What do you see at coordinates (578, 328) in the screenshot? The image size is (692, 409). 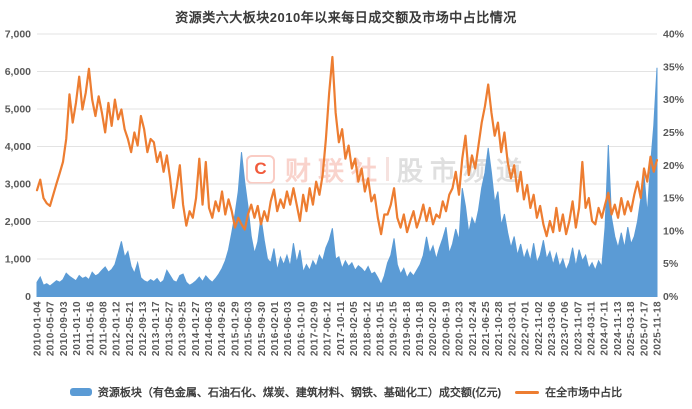 I see `x-axis-tick: 2023-11-07` at bounding box center [578, 328].